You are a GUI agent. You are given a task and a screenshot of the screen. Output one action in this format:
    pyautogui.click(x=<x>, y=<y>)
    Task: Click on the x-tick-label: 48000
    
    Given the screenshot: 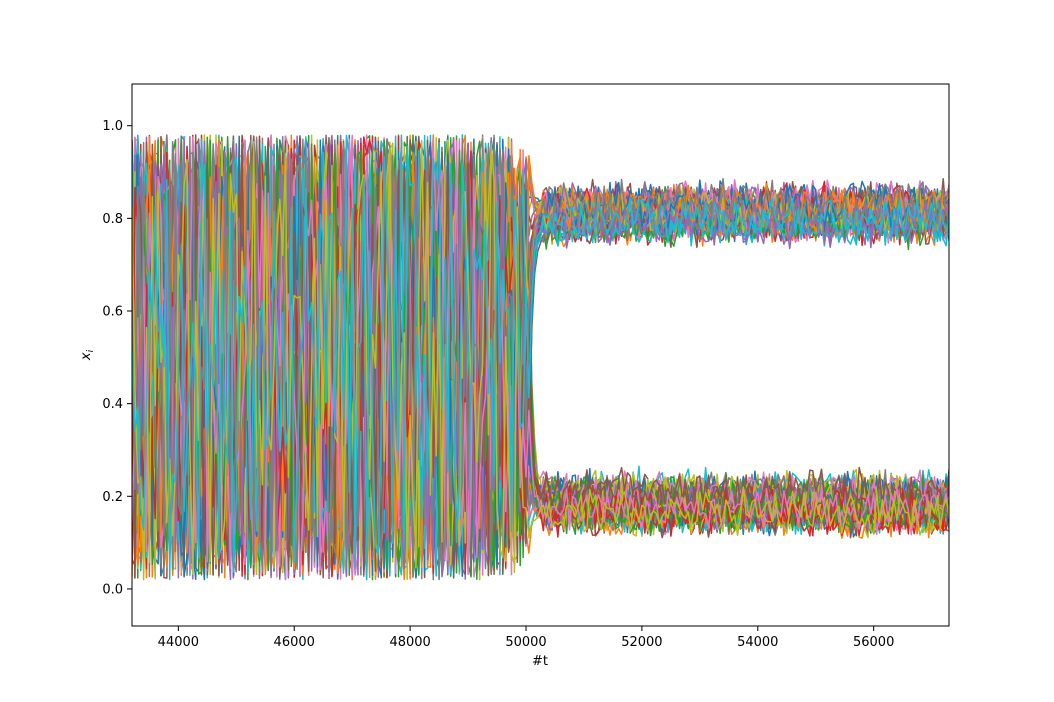 What is the action you would take?
    pyautogui.click(x=409, y=642)
    